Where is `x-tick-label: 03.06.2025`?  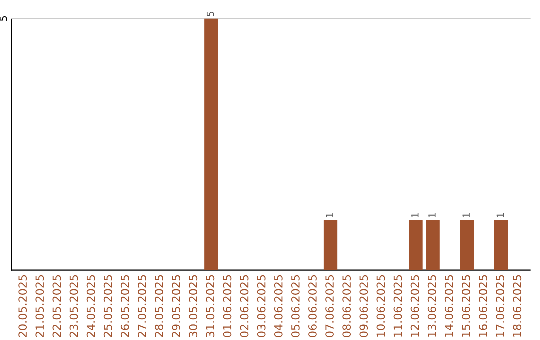
x-tick-label: 03.06.2025 is located at coordinates (261, 306).